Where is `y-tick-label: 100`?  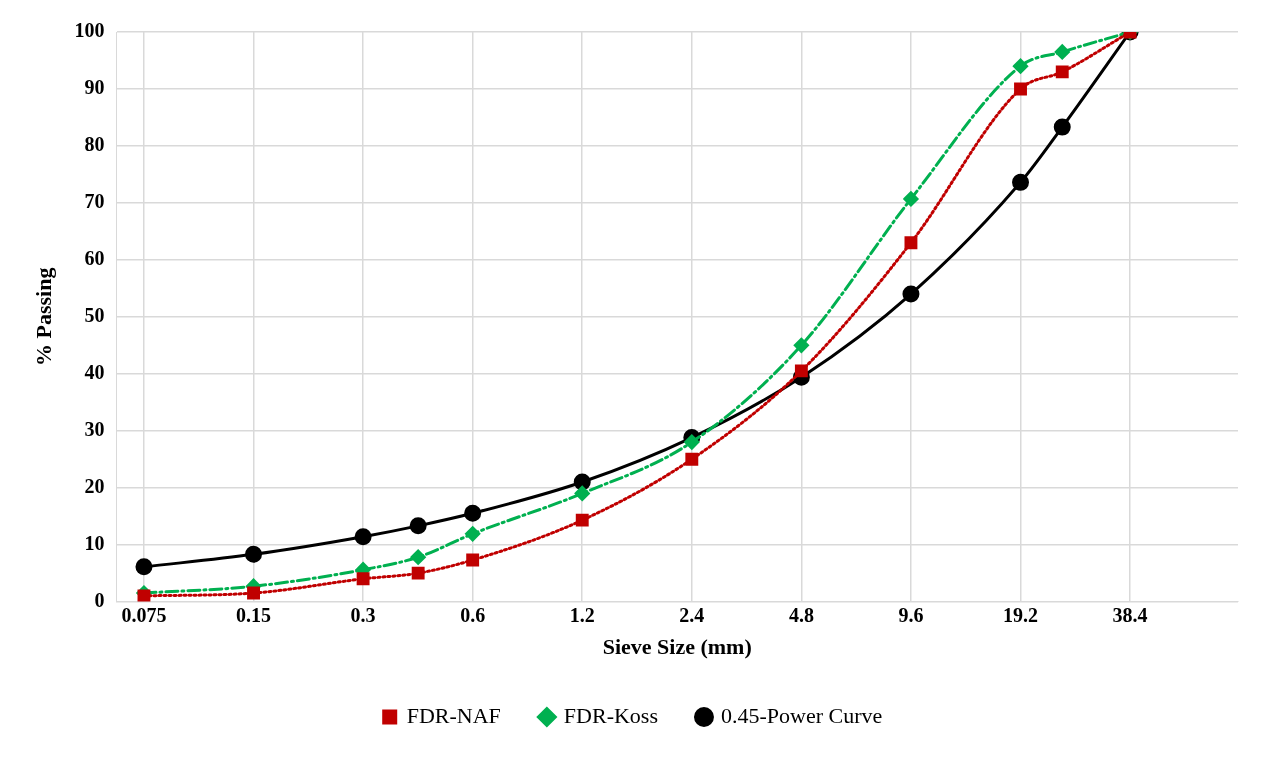 y-tick-label: 100 is located at coordinates (89, 30).